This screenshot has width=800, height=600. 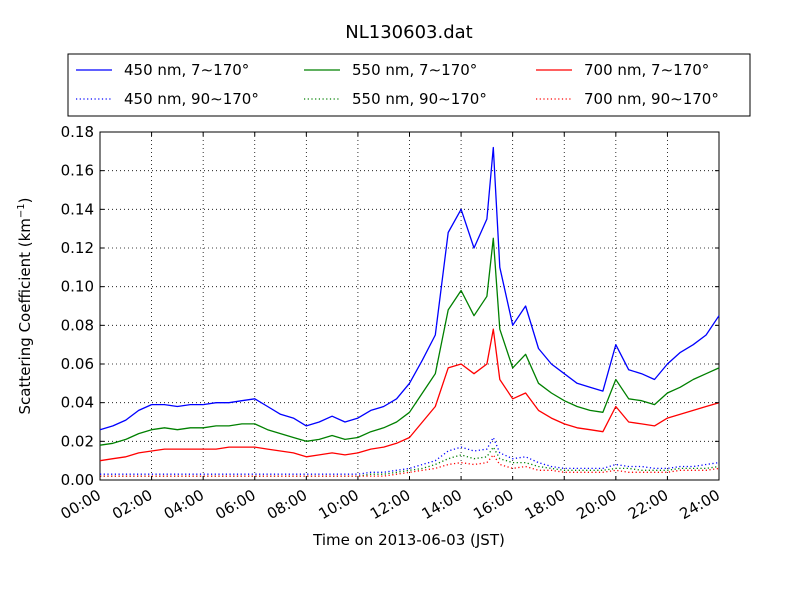 I want to click on x-tick-label: 00:00, so click(x=81, y=504).